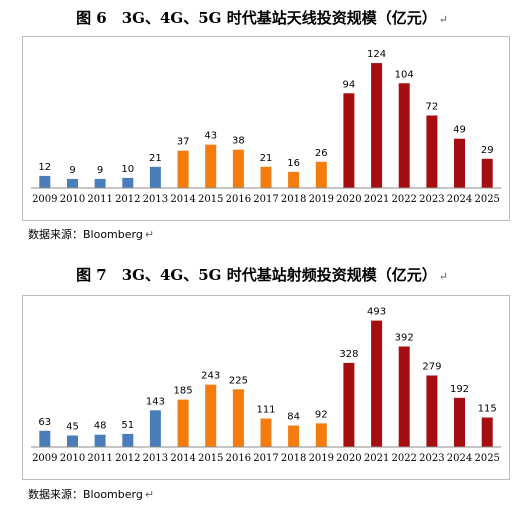 The height and width of the screenshot is (506, 524). Describe the element at coordinates (432, 107) in the screenshot. I see `data-label-2023: 72` at that location.